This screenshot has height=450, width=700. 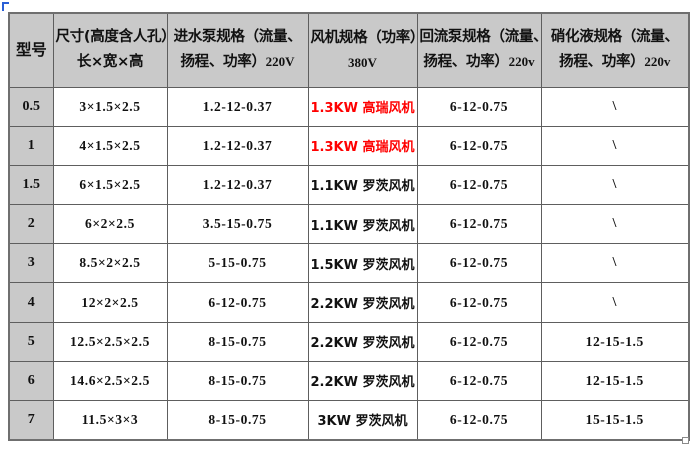 What do you see at coordinates (366, 50) in the screenshot?
I see `column-header-blower: 风机规格（功率） 380V` at bounding box center [366, 50].